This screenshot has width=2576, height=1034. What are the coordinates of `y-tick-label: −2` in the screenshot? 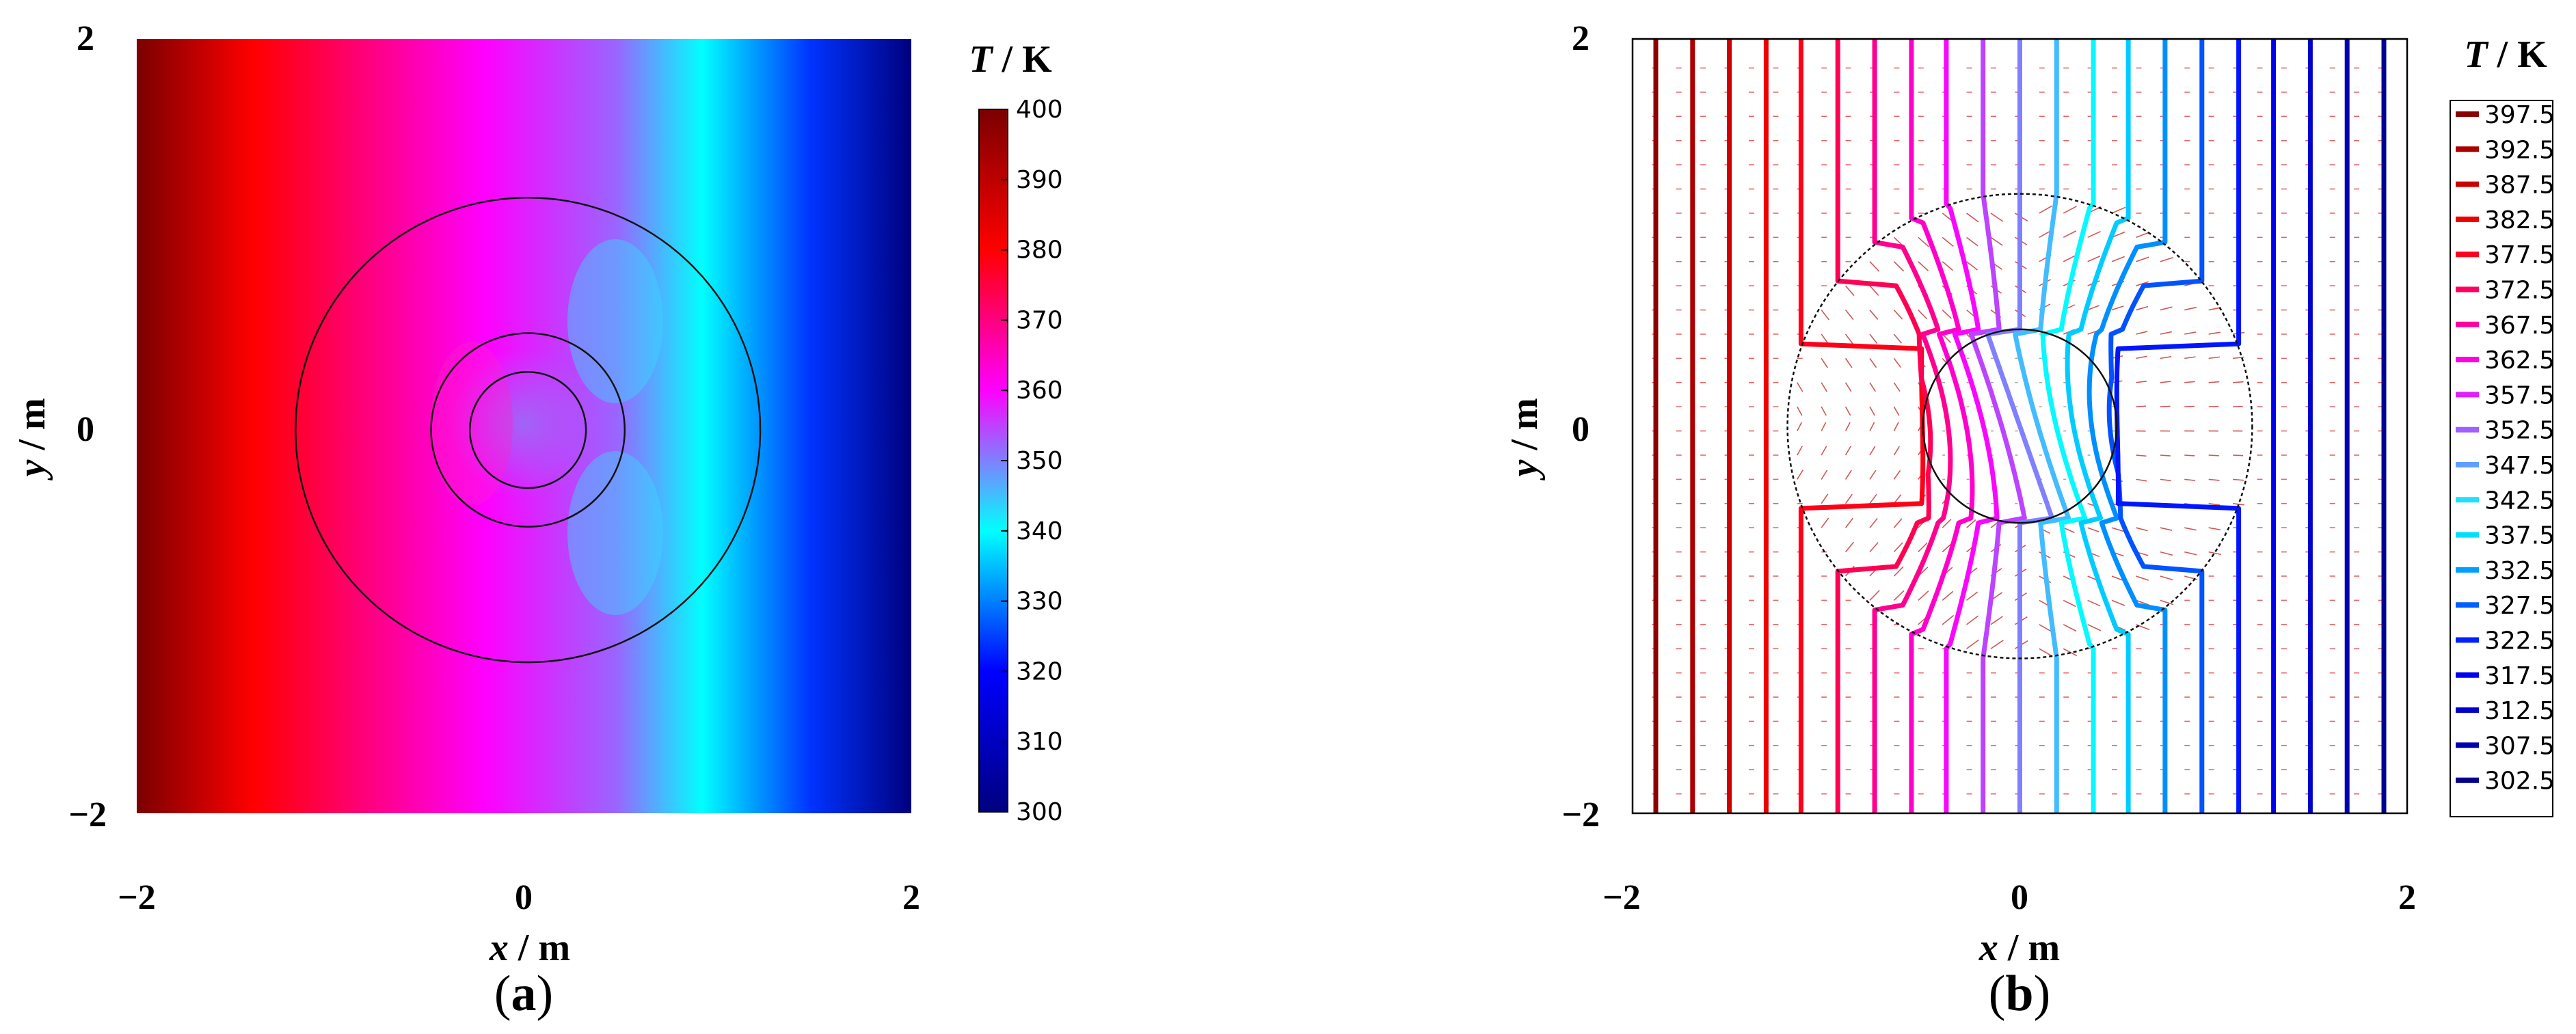 It's located at (1580, 814).